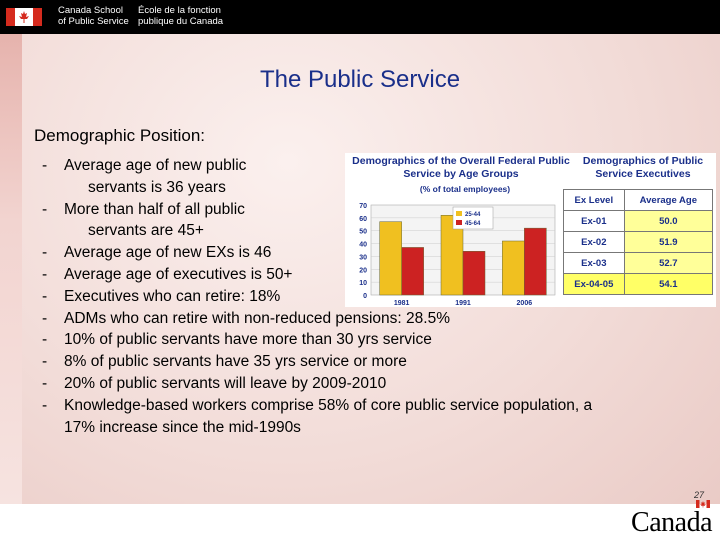  What do you see at coordinates (473, 224) in the screenshot?
I see `legend-label: 45-64` at bounding box center [473, 224].